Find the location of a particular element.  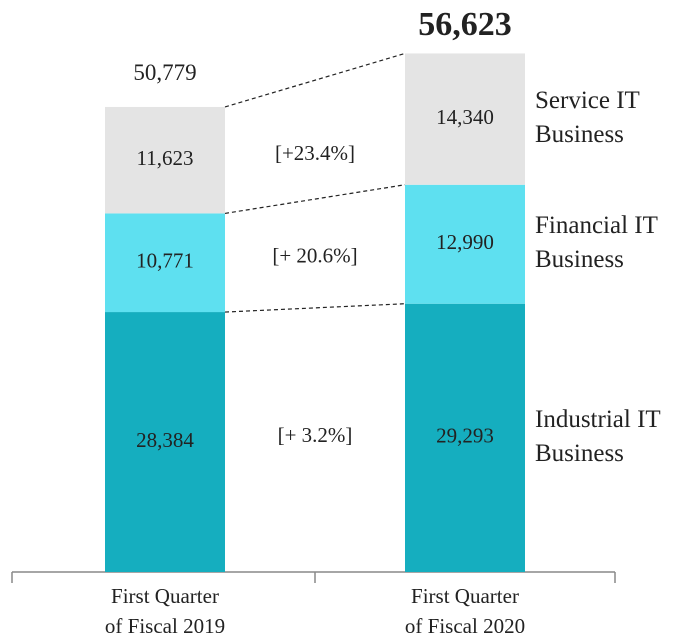

change-label: [+ 20.6%] is located at coordinates (314, 256).